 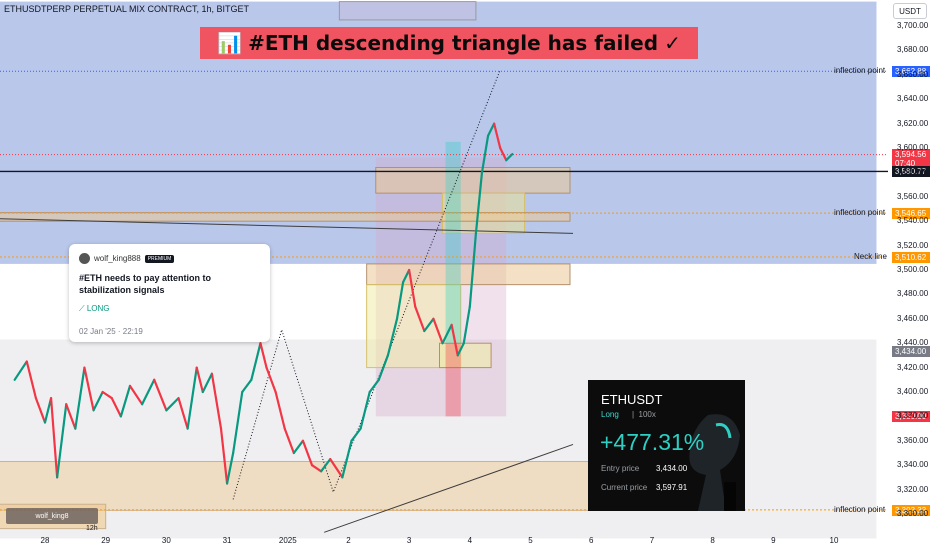 I want to click on y-tick-label: 3,420.00, so click(x=913, y=367).